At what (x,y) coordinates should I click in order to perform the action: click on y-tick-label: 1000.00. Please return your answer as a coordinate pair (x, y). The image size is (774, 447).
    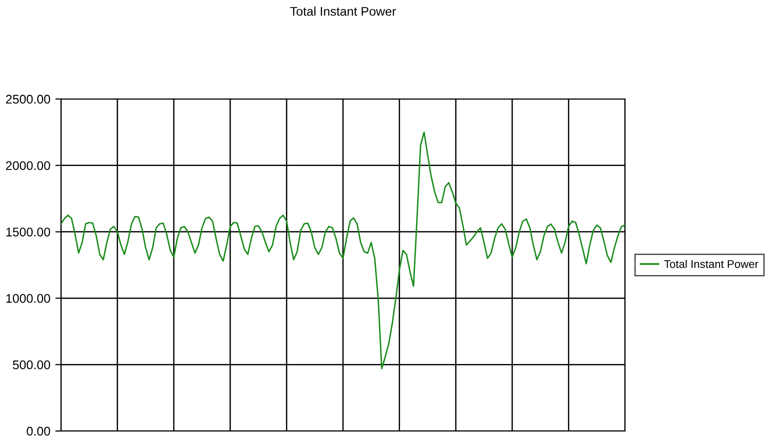
    Looking at the image, I should click on (28, 298).